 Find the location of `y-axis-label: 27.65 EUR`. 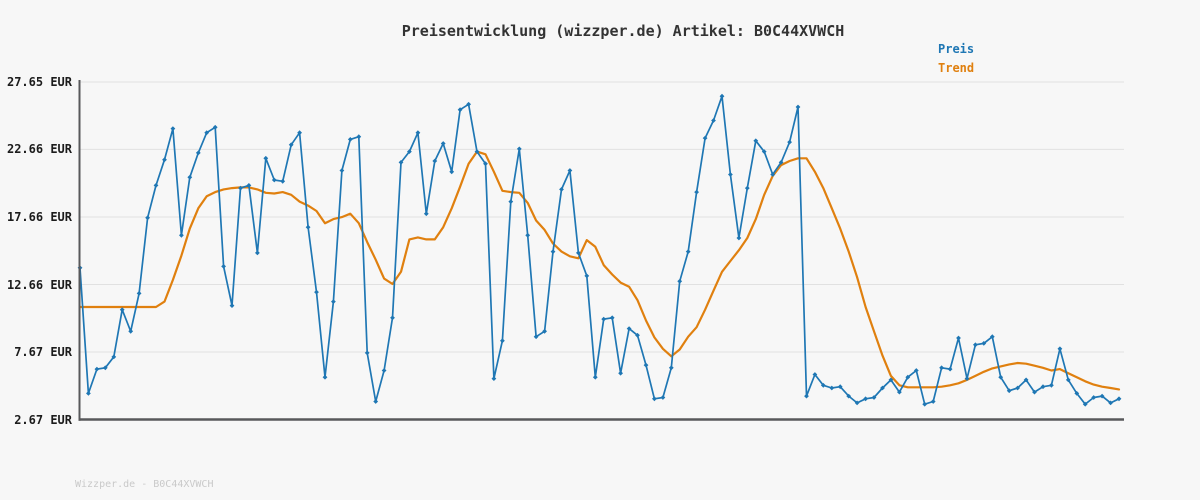

y-axis-label: 27.65 EUR is located at coordinates (39, 82).